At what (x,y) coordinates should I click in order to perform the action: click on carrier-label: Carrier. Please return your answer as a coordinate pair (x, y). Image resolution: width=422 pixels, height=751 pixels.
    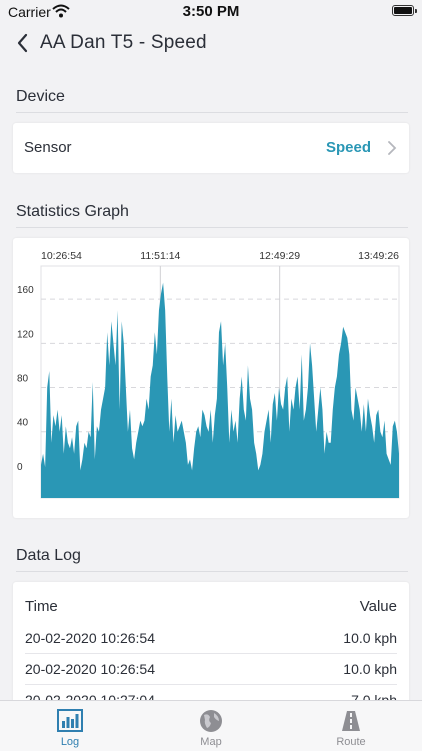
    Looking at the image, I should click on (29, 12).